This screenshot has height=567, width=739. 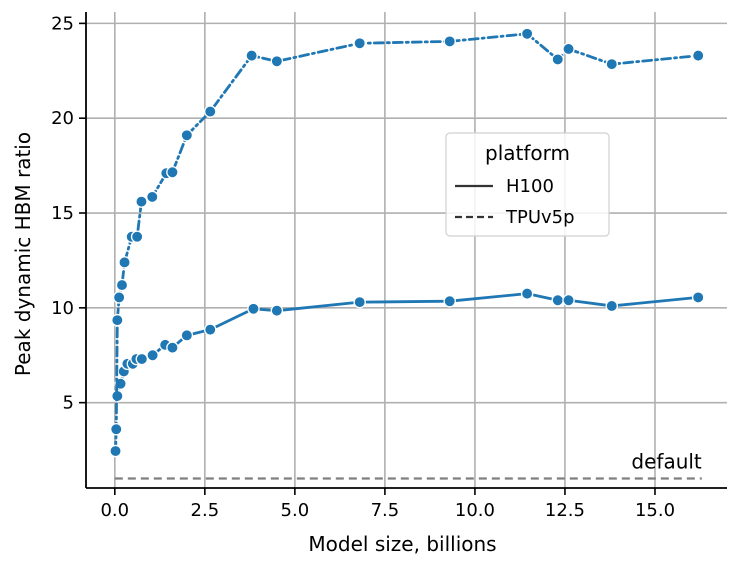 I want to click on legend-label-h100: H100, so click(x=530, y=186).